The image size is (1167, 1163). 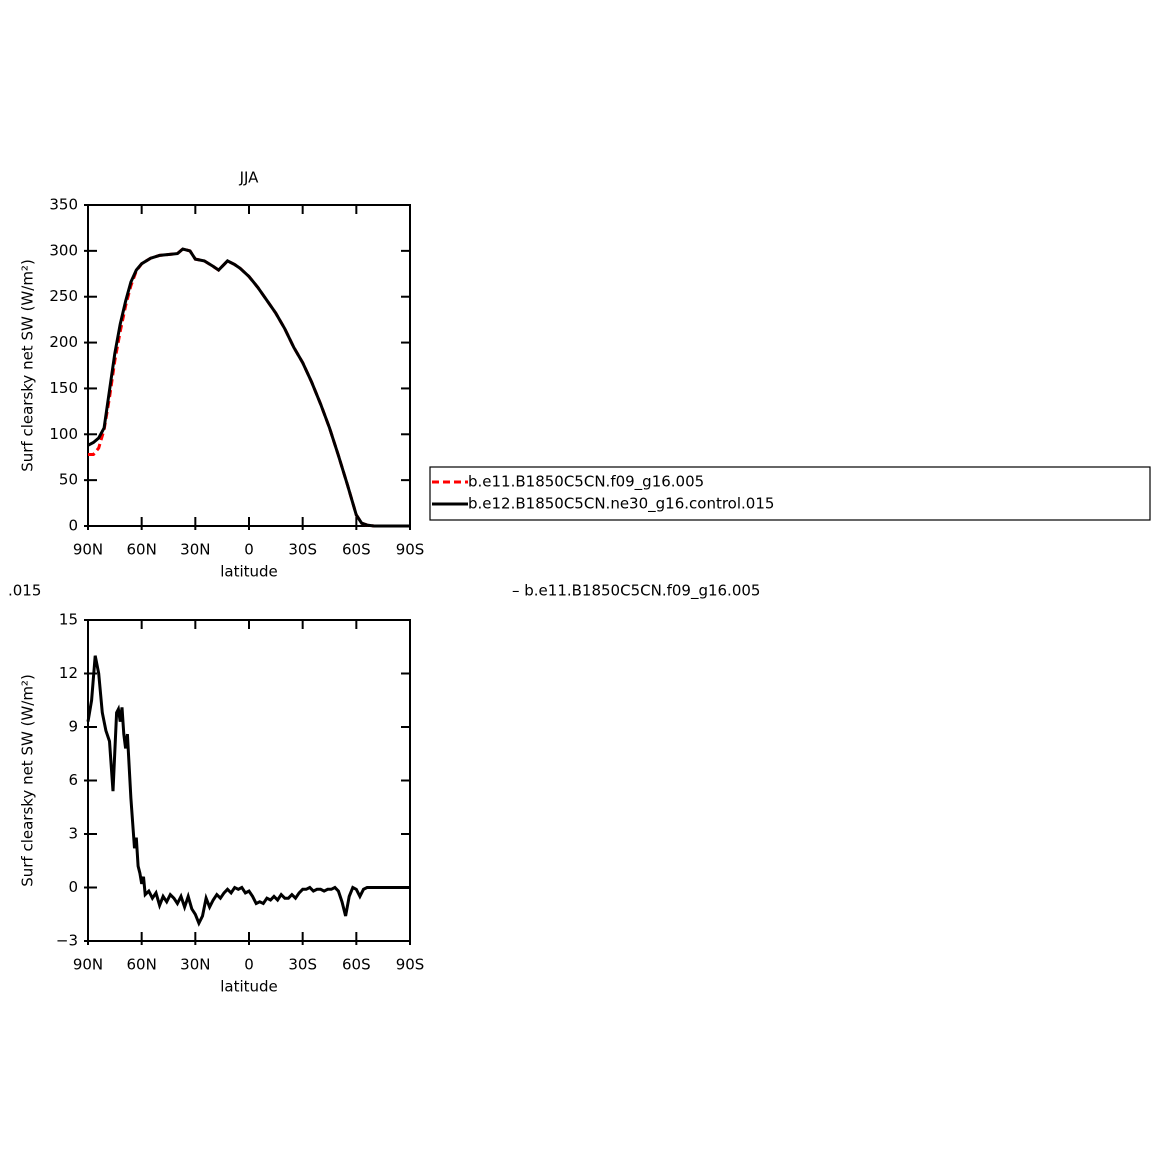 I want to click on y-tick-label: −3, so click(x=67, y=941).